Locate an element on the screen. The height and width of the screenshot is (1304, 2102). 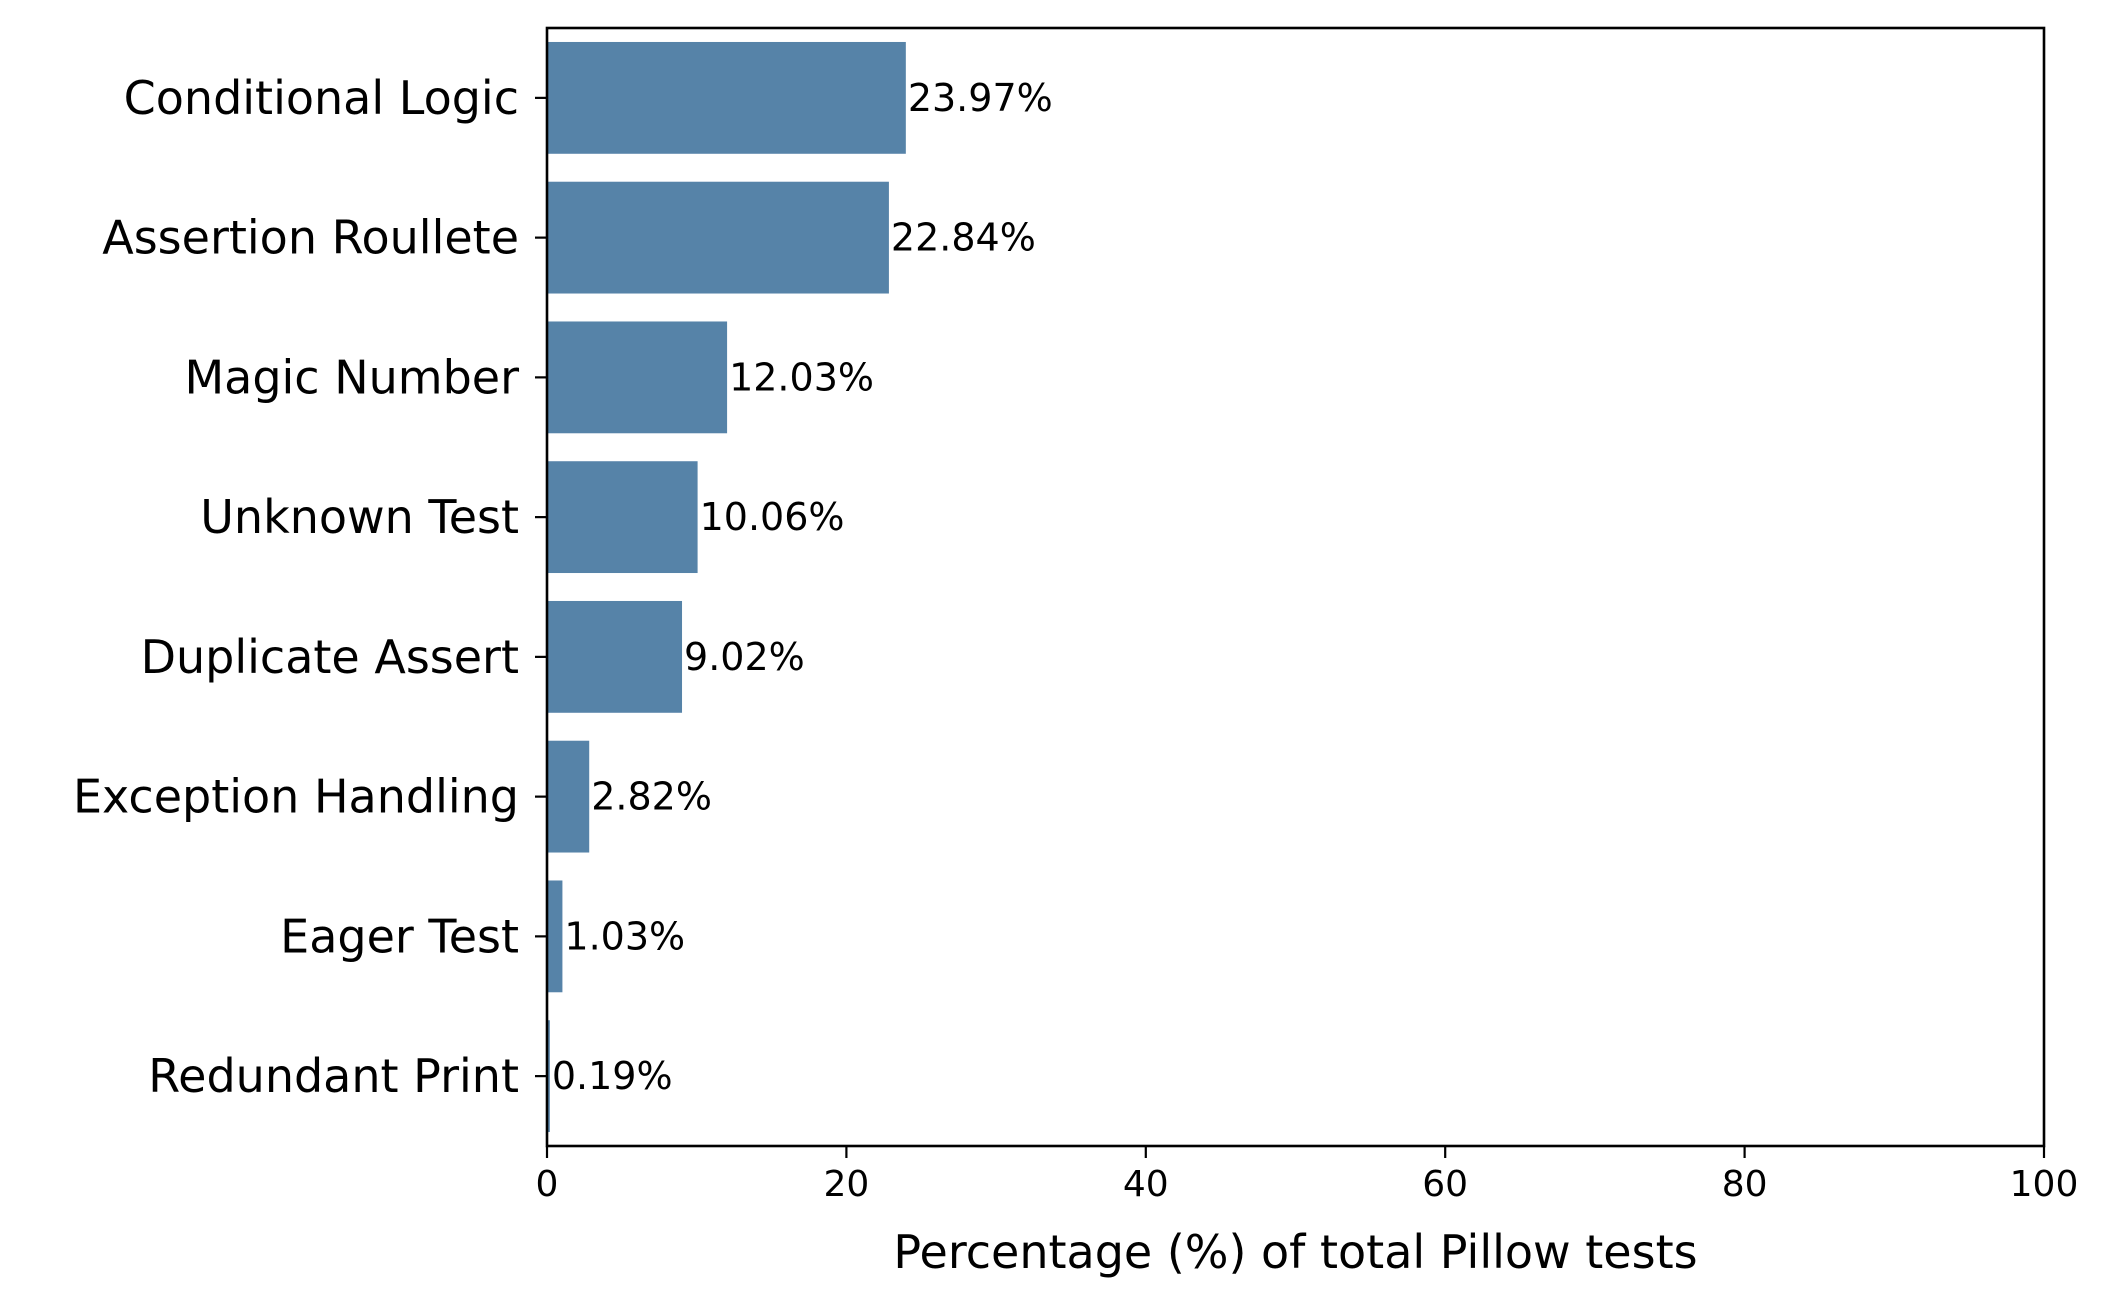
data-label-4: 9.02% is located at coordinates (744, 657).